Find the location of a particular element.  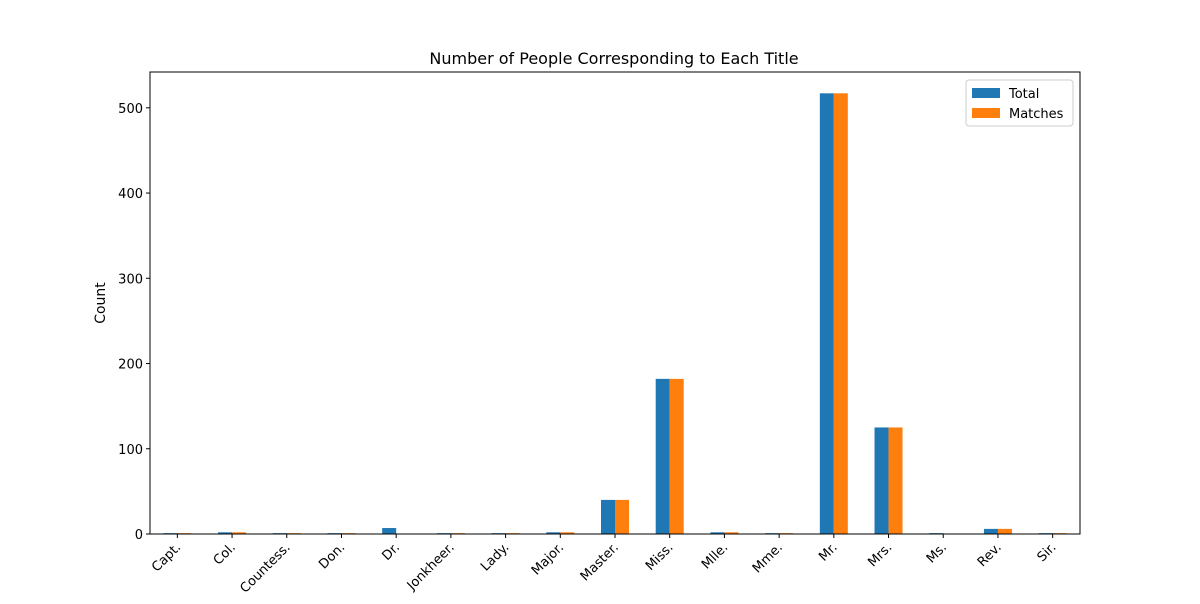

bar-total-master is located at coordinates (608, 516).